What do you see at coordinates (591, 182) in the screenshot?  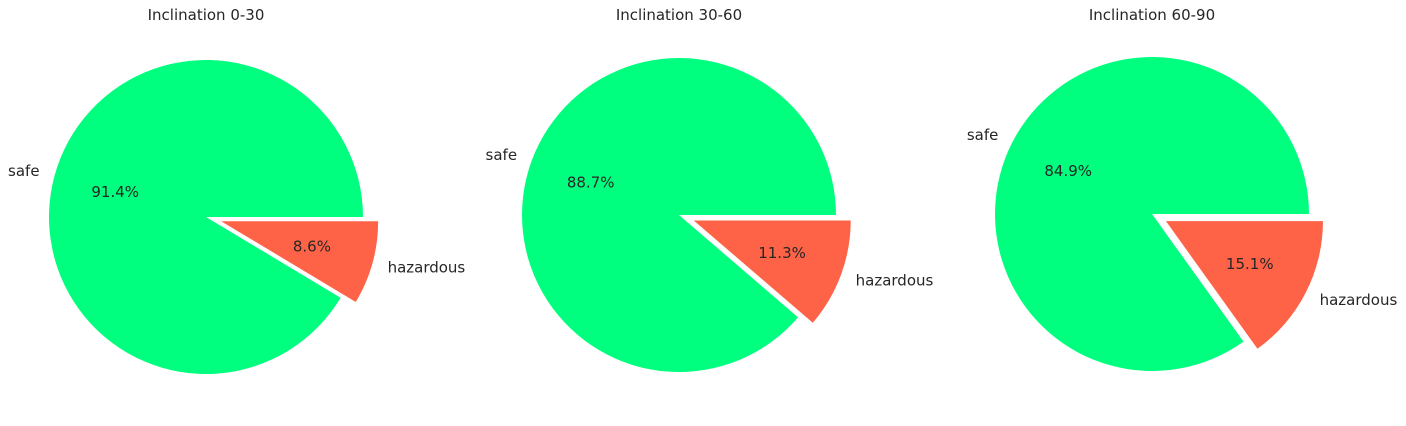 I see `pct-label-safe: 88.7%` at bounding box center [591, 182].